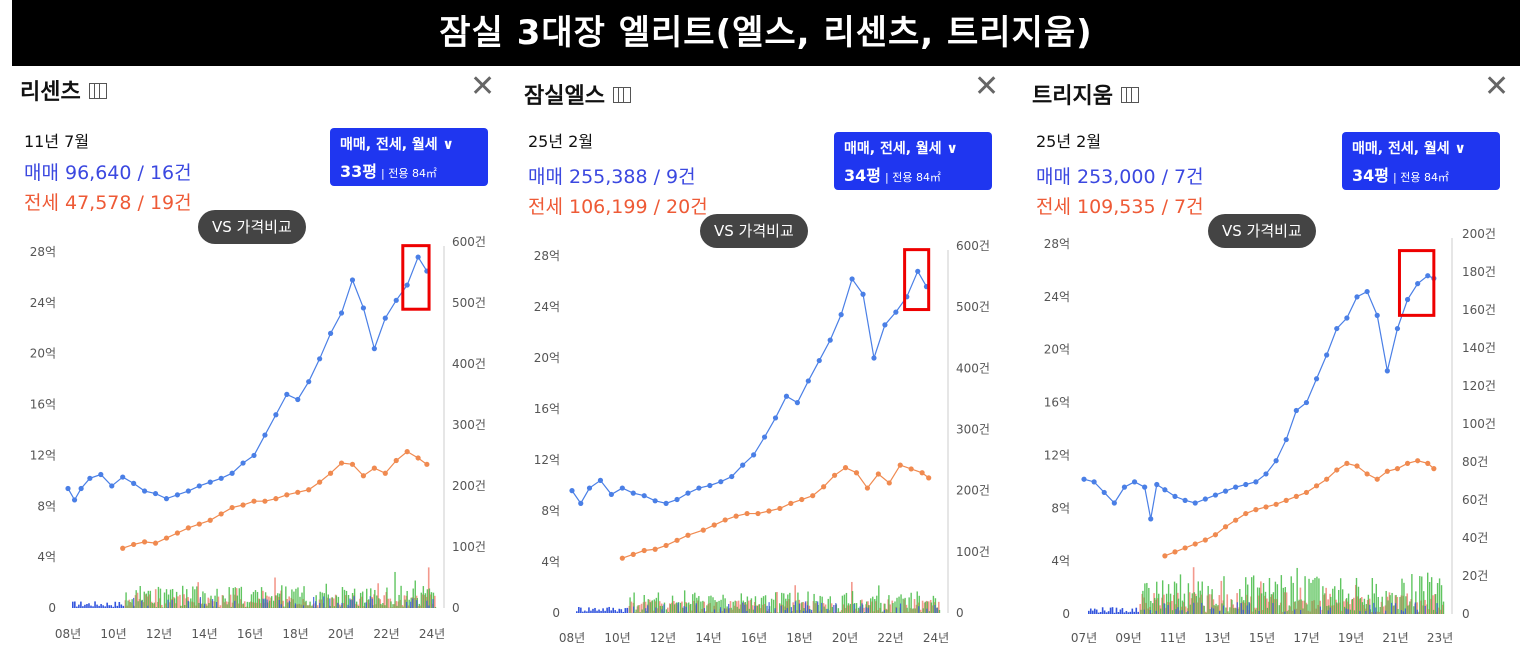 Image resolution: width=1520 pixels, height=651 pixels. Describe the element at coordinates (1475, 576) in the screenshot. I see `y-right-tick-label: 20건` at that location.